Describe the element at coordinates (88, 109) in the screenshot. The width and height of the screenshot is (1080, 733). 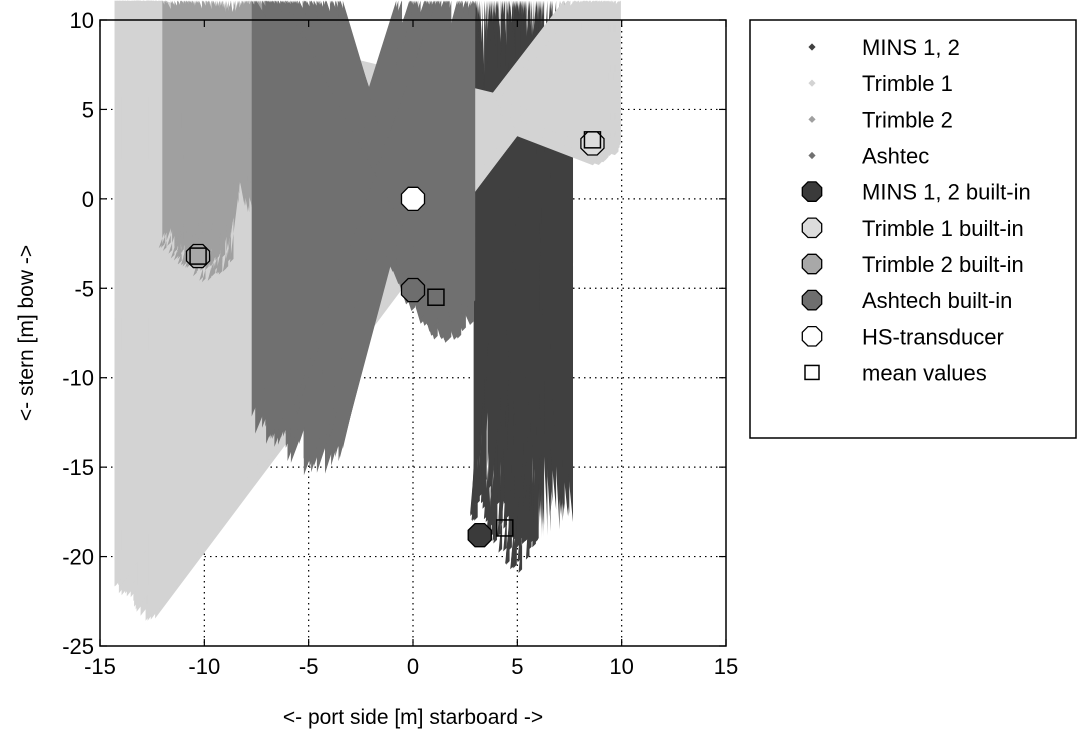
I see `y-tick-label: 5` at that location.